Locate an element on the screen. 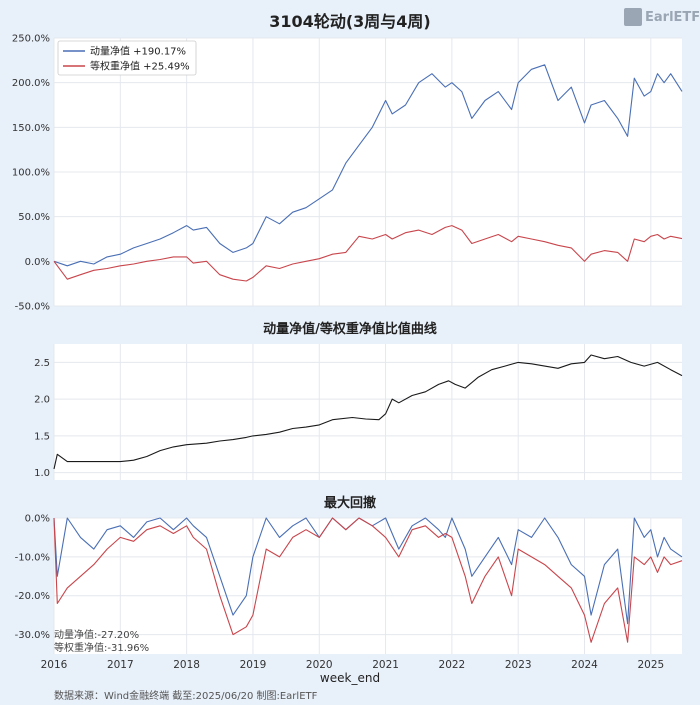  x-axis-label: week_end is located at coordinates (350, 678).